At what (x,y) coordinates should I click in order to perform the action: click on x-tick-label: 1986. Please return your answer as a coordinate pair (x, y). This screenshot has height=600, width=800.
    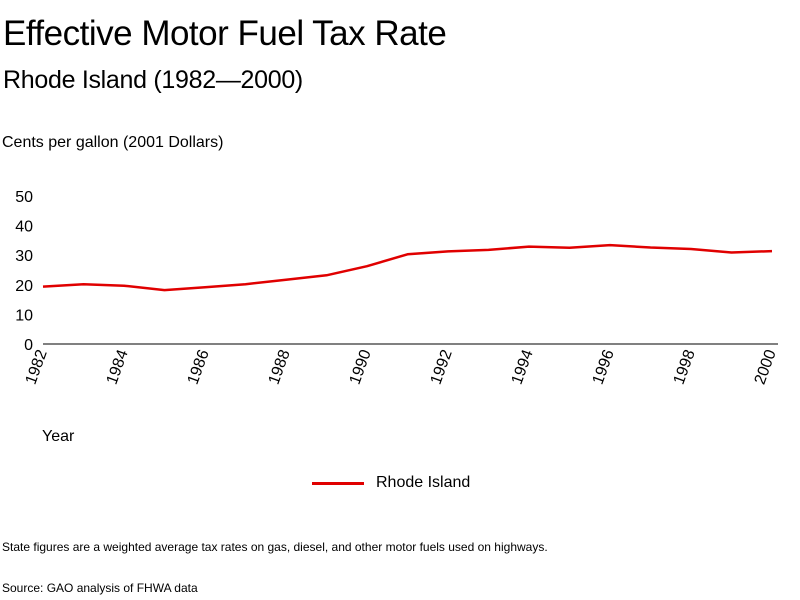
    Looking at the image, I should click on (199, 366).